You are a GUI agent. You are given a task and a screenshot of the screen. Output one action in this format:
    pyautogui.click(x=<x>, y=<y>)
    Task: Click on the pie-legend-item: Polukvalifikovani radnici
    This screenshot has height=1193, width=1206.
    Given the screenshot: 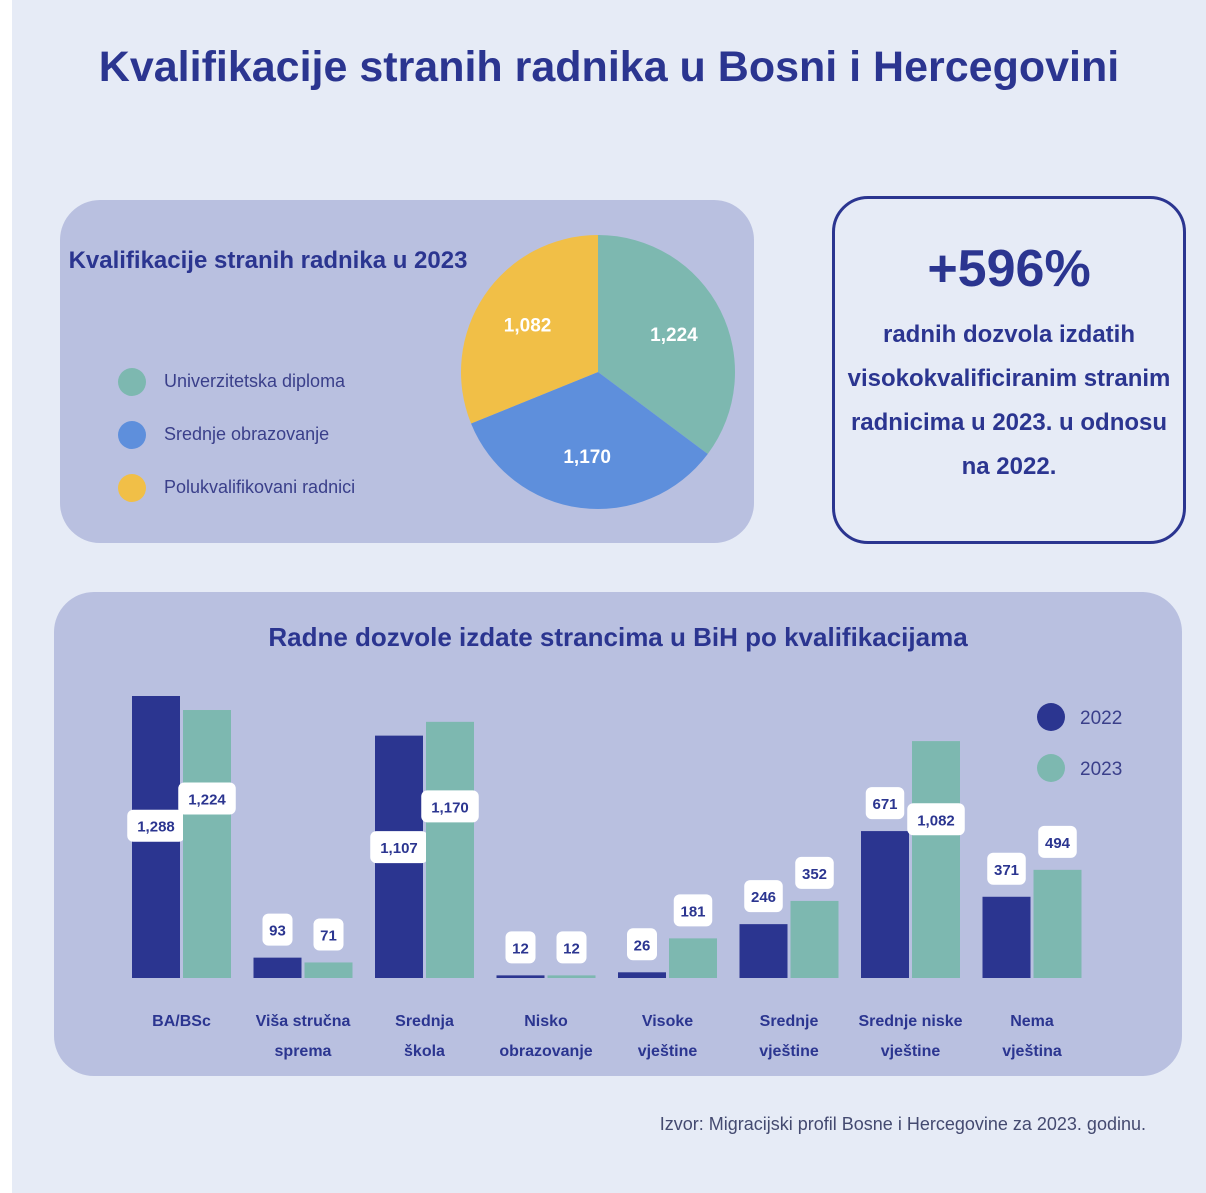 What is the action you would take?
    pyautogui.click(x=236, y=487)
    